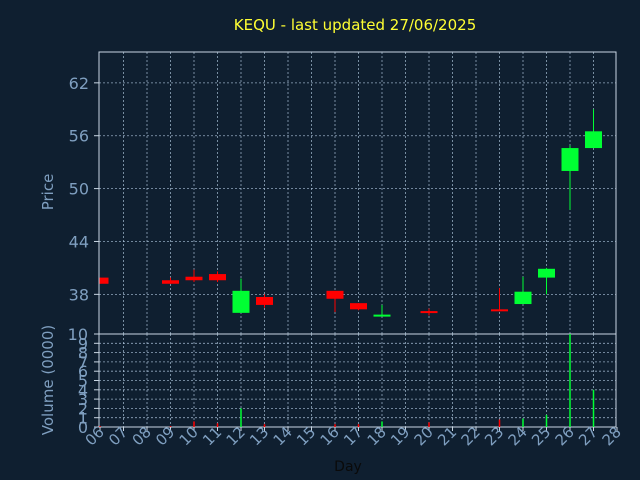 The height and width of the screenshot is (480, 640). I want to click on price-tick-label: 38, so click(79, 294).